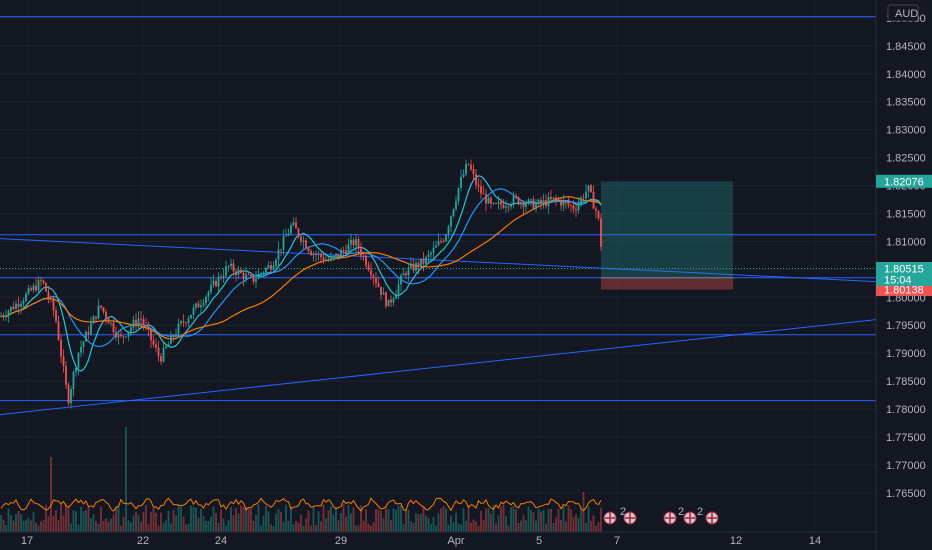  What do you see at coordinates (906, 131) in the screenshot?
I see `price-tick-label: 1.83000` at bounding box center [906, 131].